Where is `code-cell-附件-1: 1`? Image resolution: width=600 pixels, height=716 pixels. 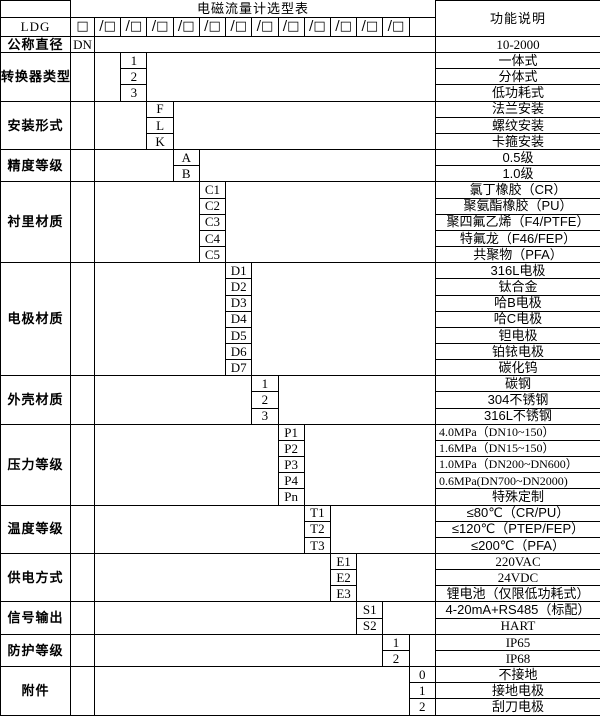 code-cell-附件-1: 1 is located at coordinates (422, 691).